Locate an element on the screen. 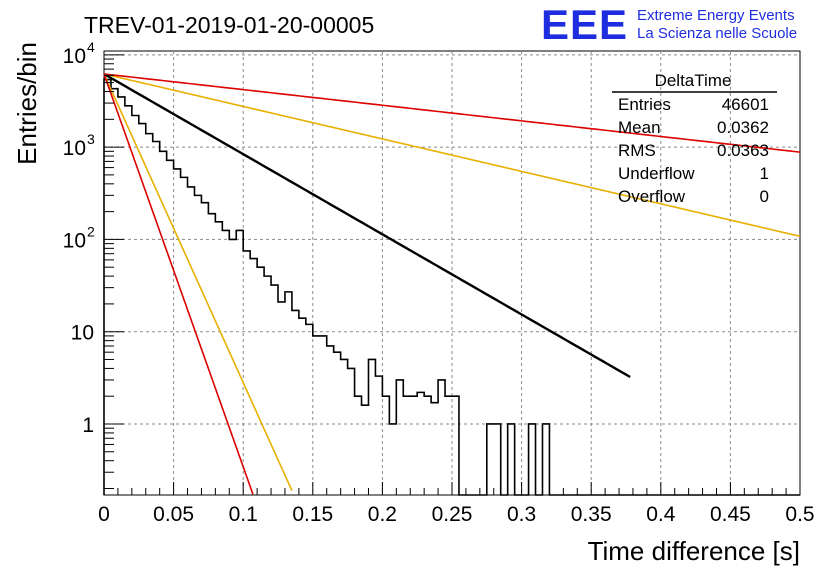 The height and width of the screenshot is (572, 836). stats-label-rms: RMS is located at coordinates (637, 150).